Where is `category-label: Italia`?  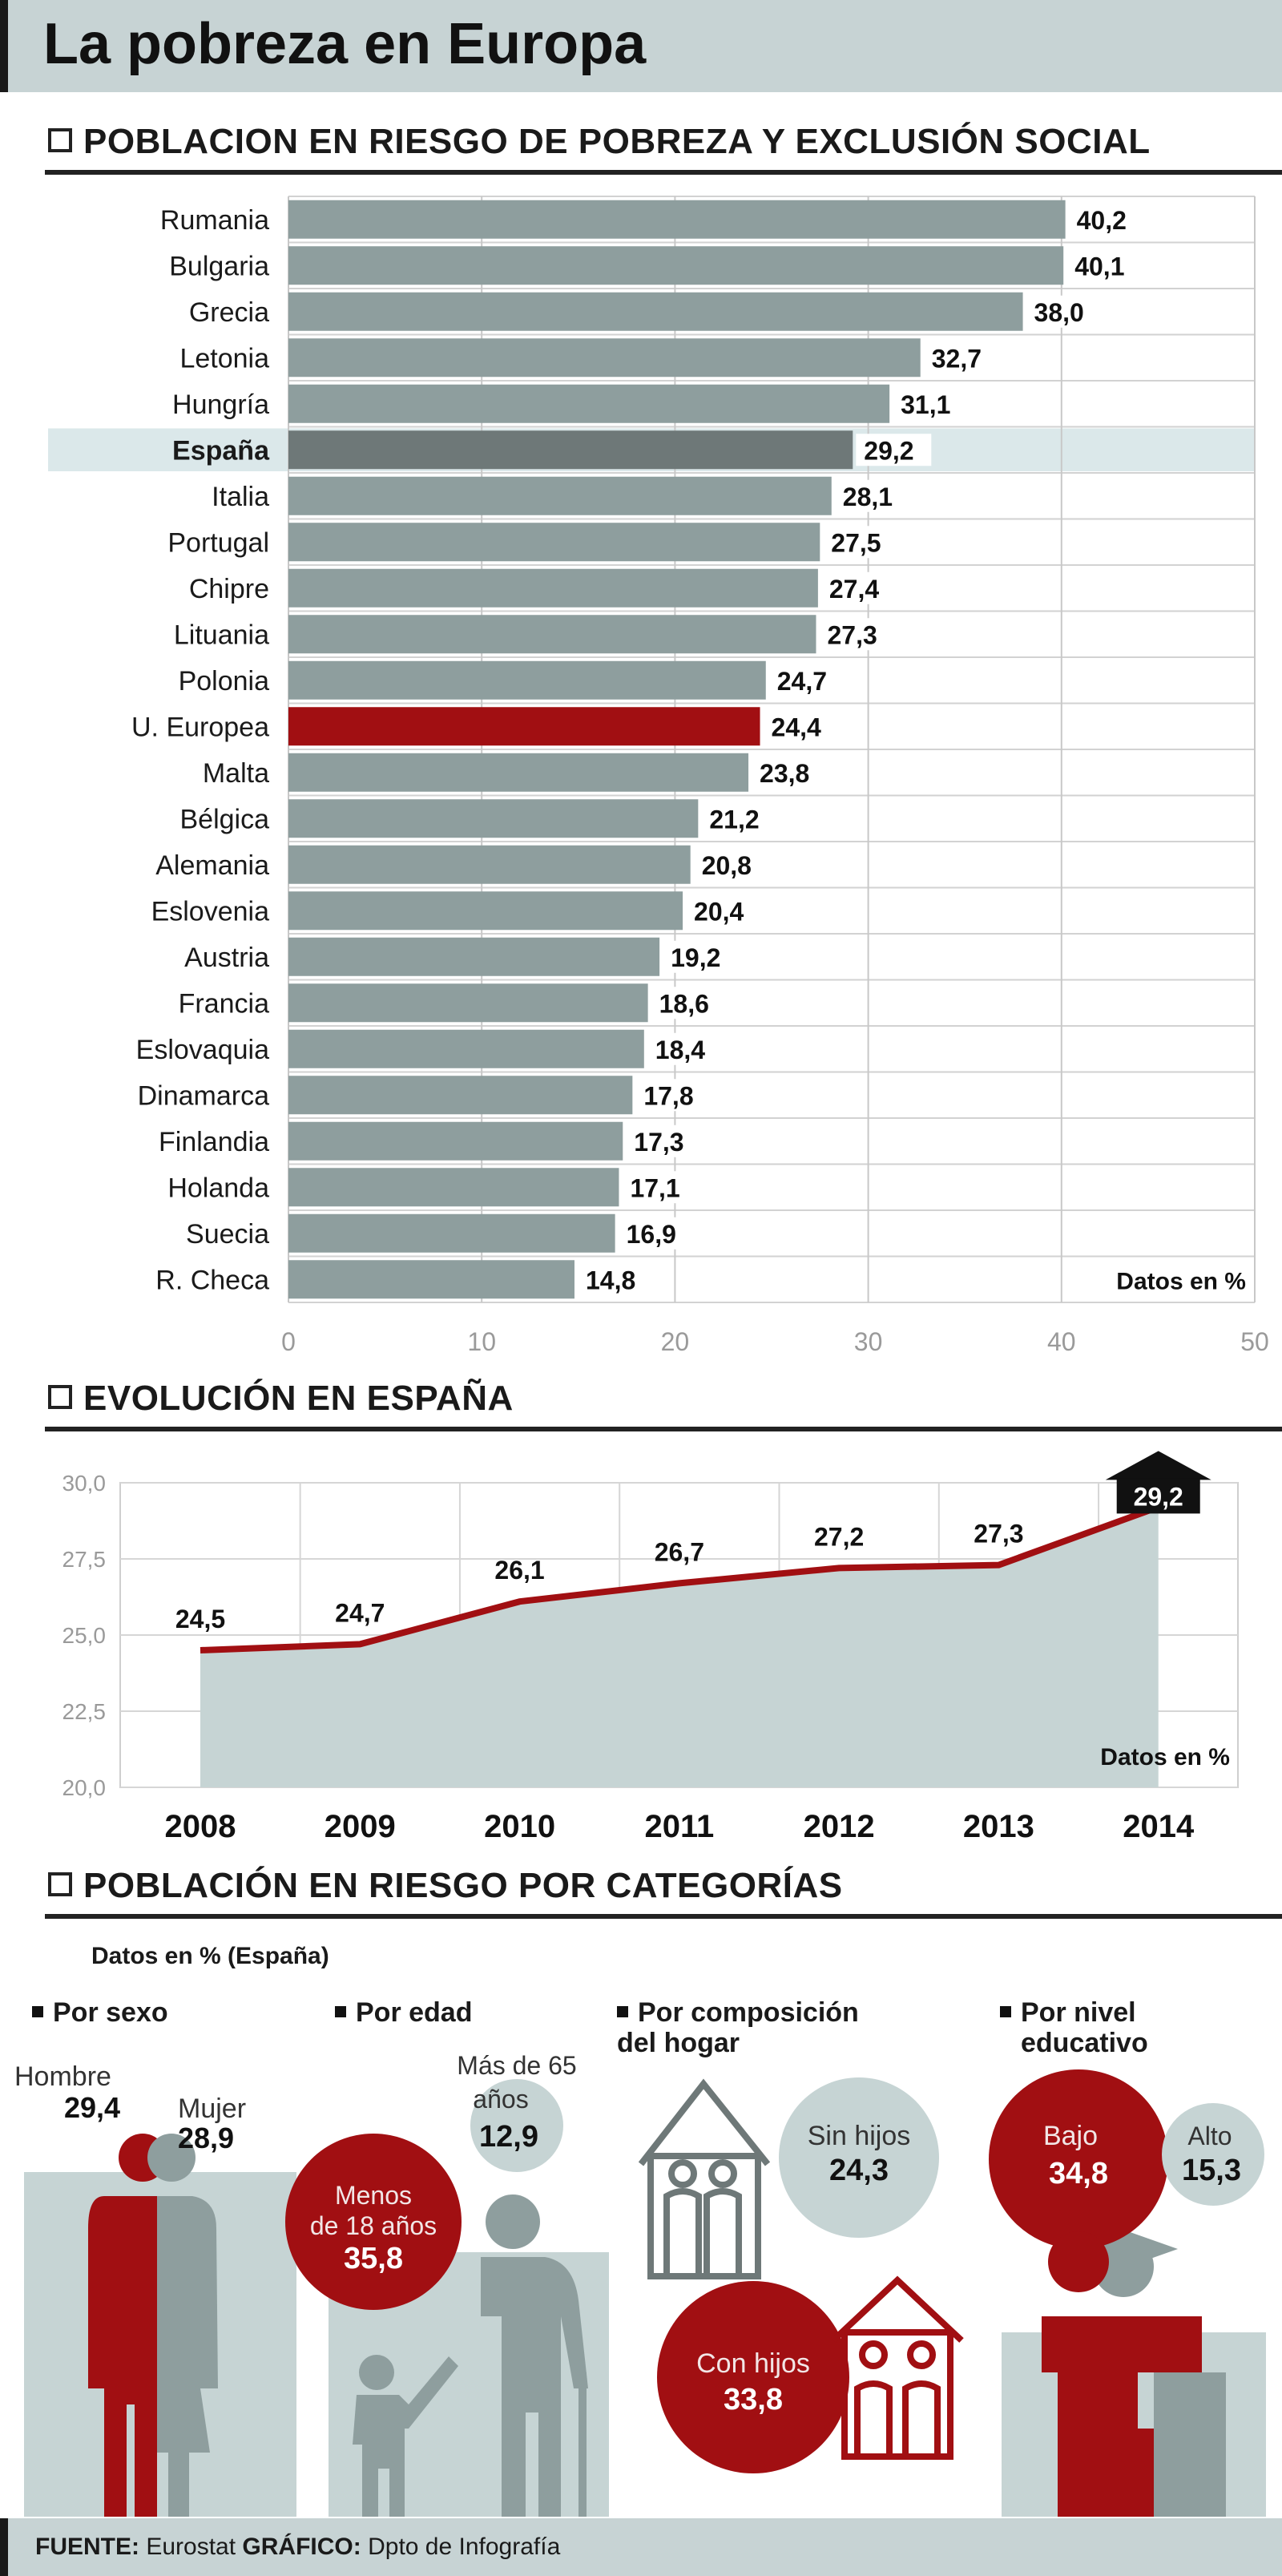
category-label: Italia is located at coordinates (240, 497).